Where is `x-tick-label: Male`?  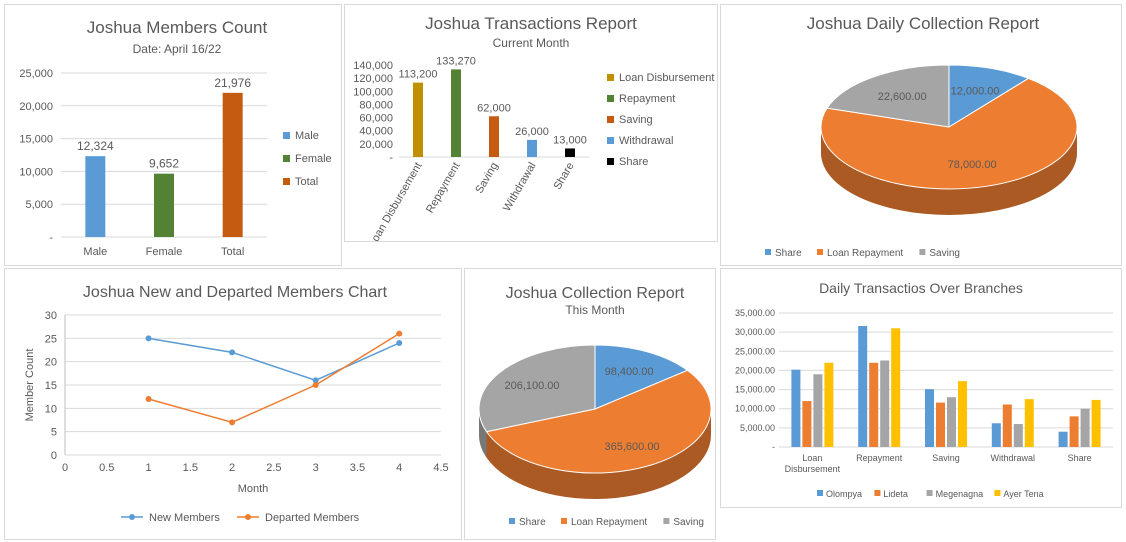 x-tick-label: Male is located at coordinates (95, 252).